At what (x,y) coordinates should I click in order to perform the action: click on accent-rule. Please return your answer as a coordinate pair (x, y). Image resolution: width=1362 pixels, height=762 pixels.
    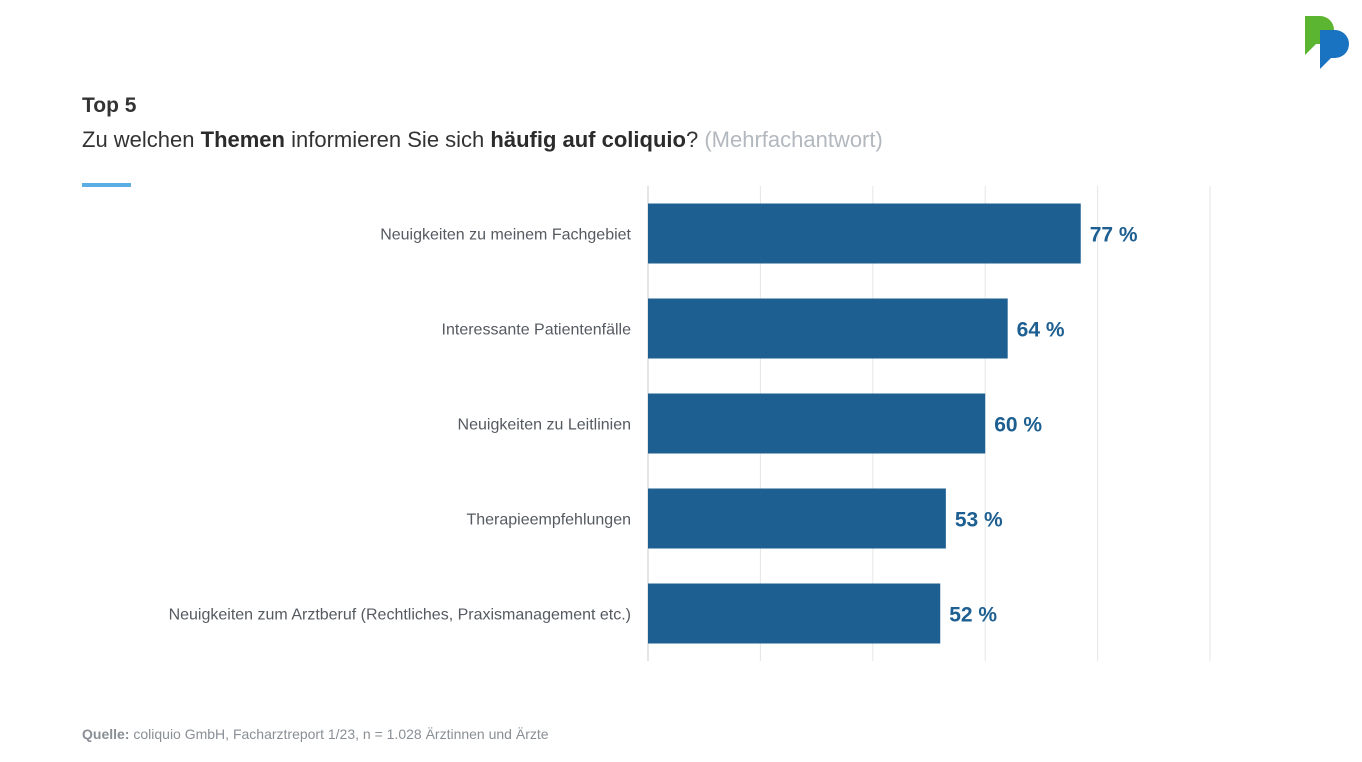
    Looking at the image, I should click on (106, 185).